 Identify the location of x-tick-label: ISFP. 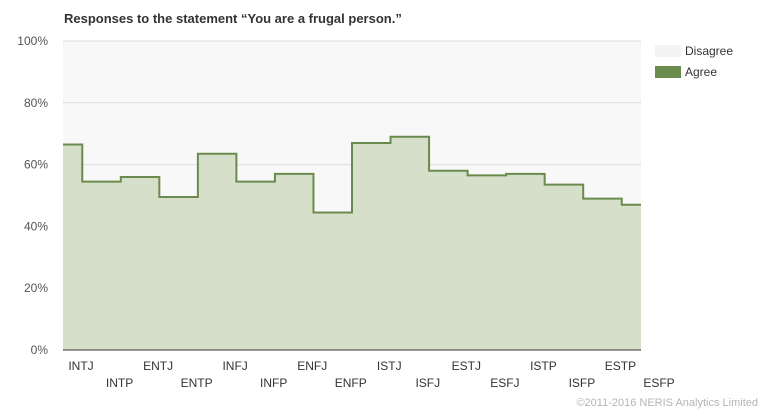
(582, 383).